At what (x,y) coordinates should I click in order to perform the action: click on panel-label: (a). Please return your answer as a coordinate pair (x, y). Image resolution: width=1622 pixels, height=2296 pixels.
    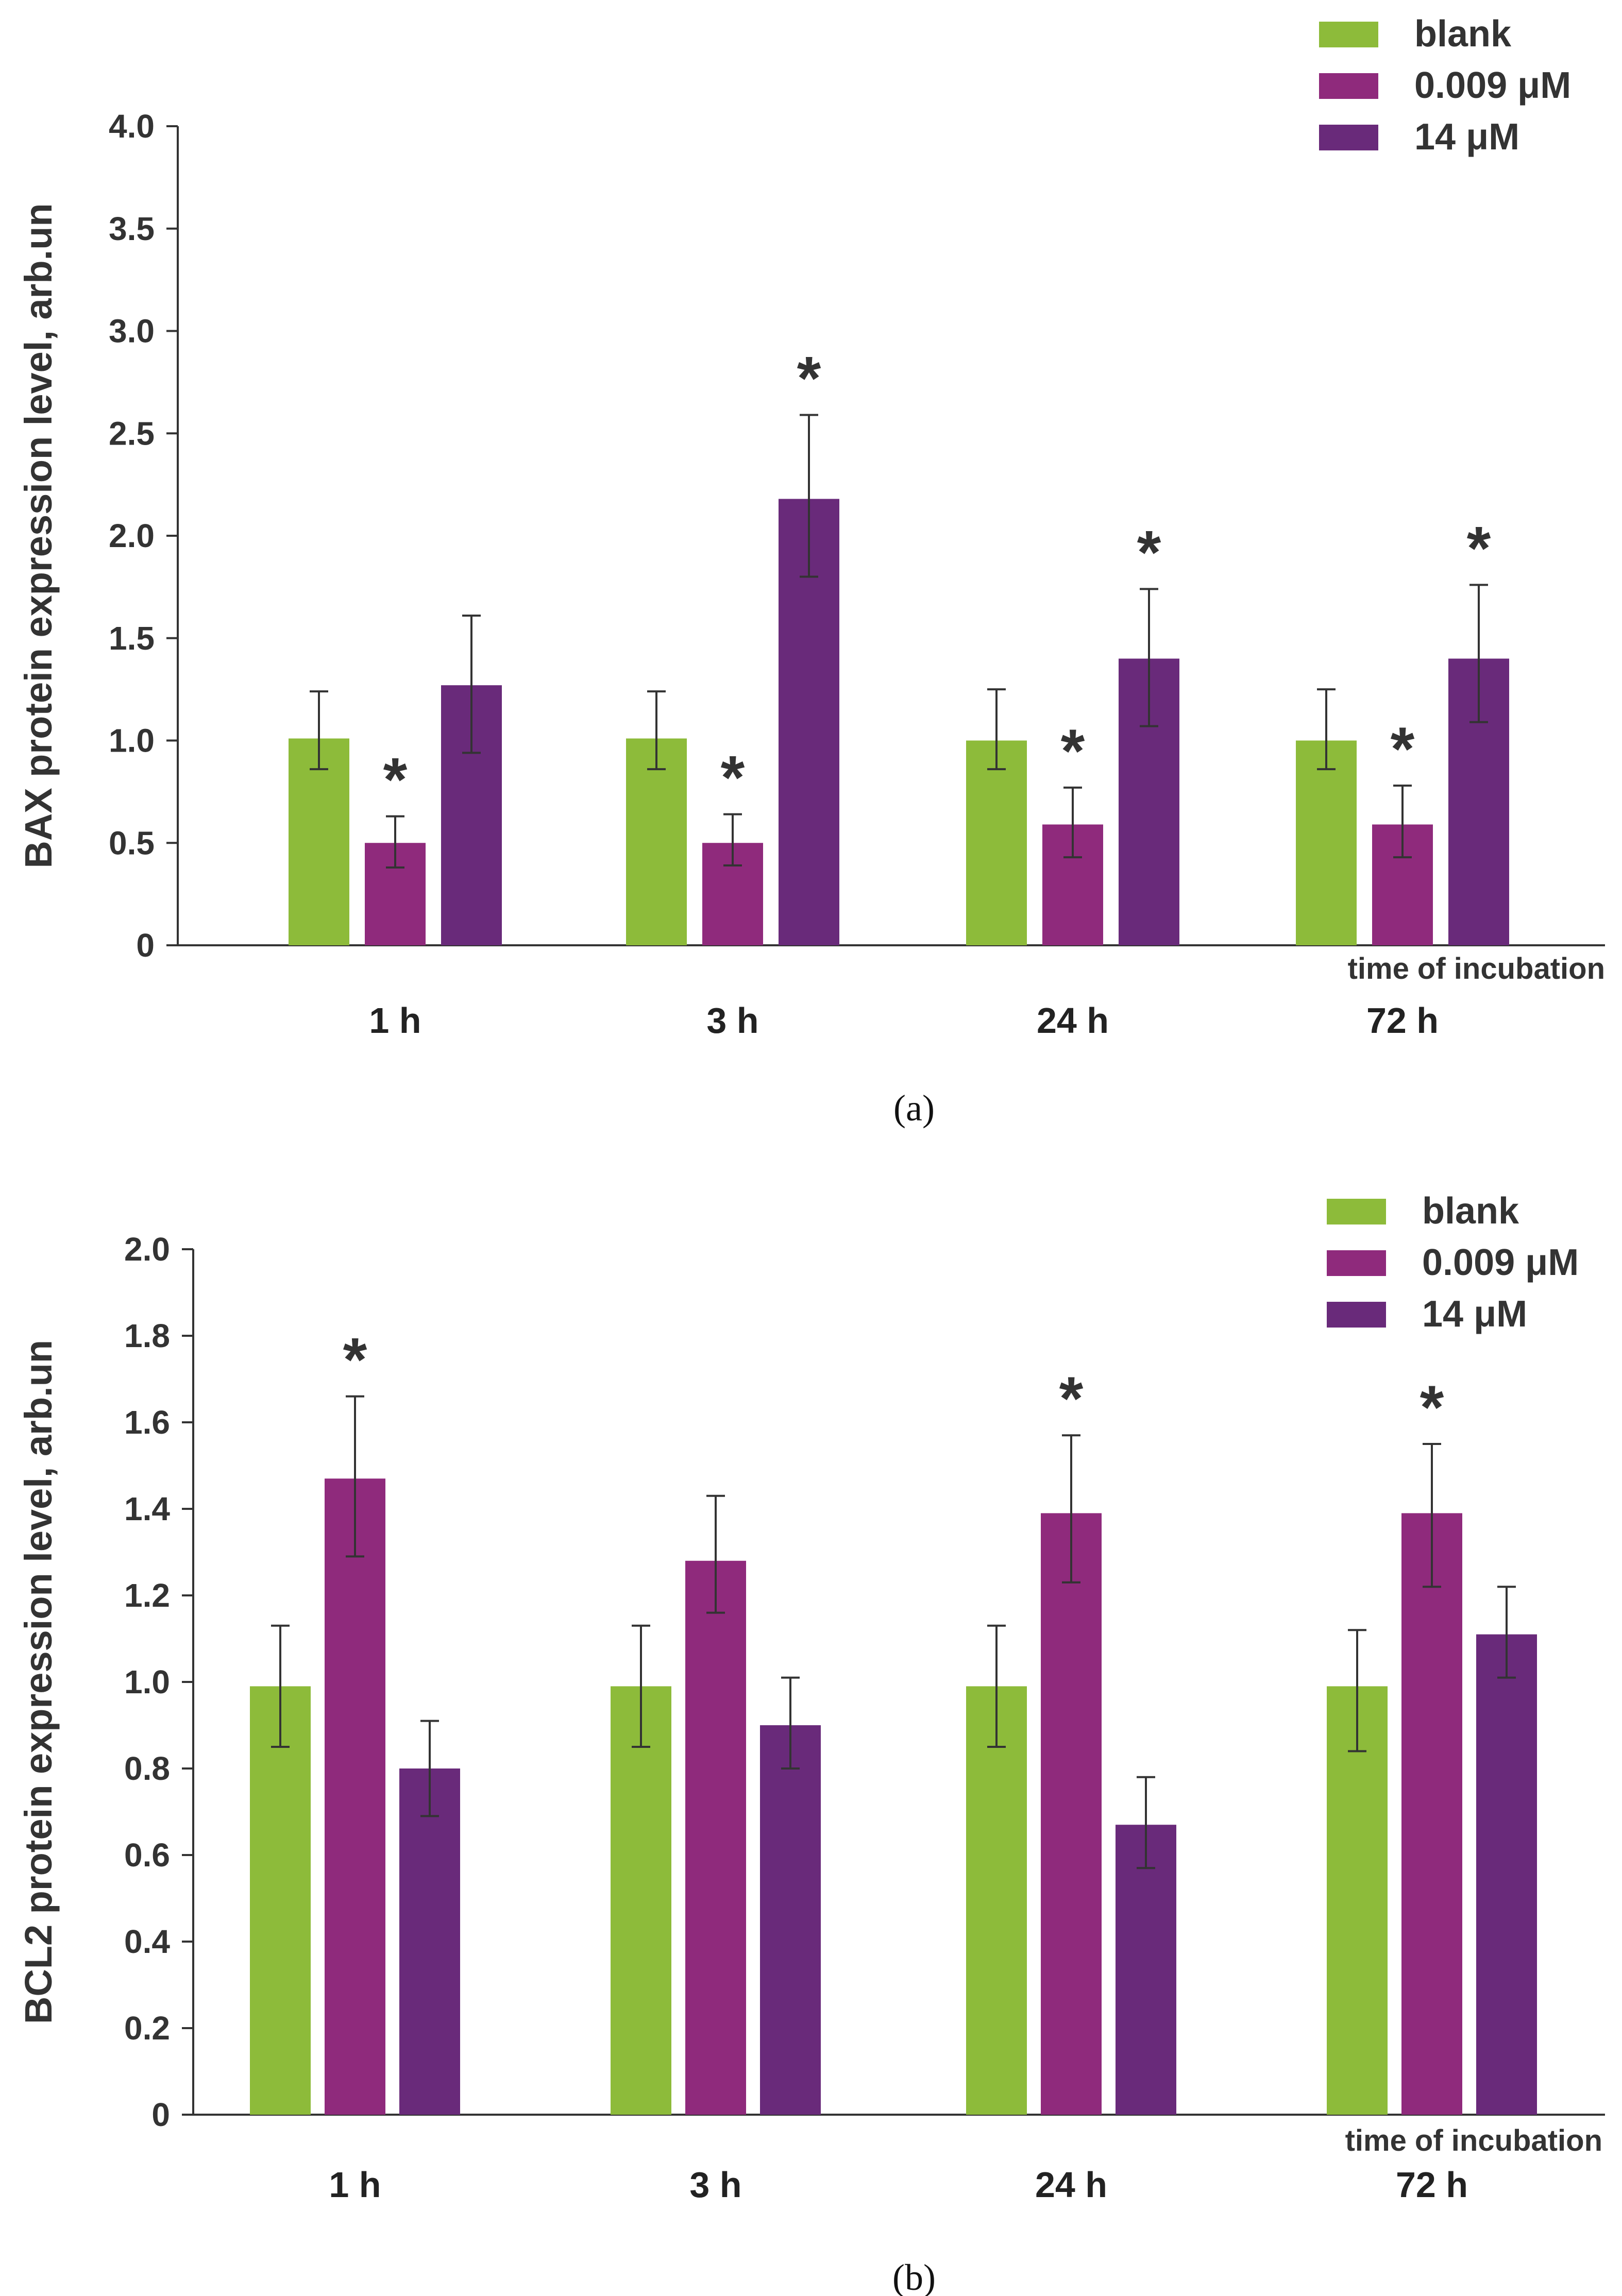
    Looking at the image, I should click on (914, 1108).